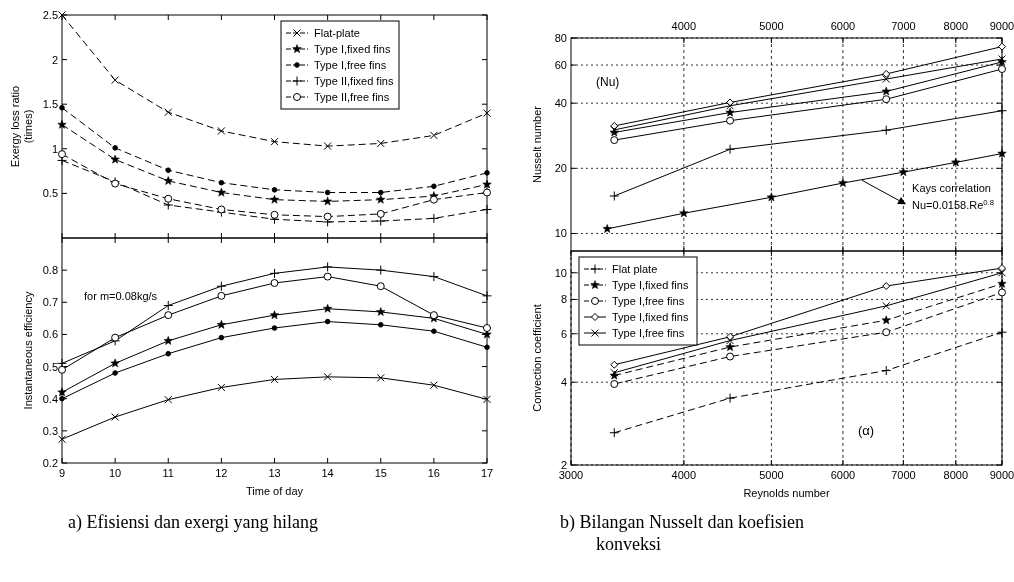 The image size is (1014, 582). What do you see at coordinates (563, 382) in the screenshot?
I see `y-tick-label: 4` at bounding box center [563, 382].